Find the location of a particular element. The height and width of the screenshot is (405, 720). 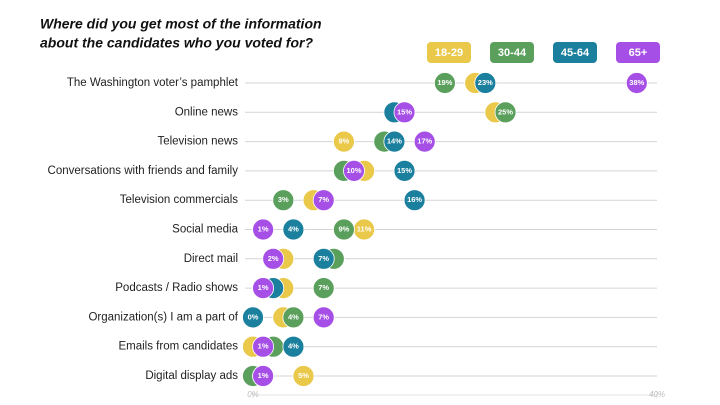

category-label: Podcasts / Radio shows is located at coordinates (176, 288).